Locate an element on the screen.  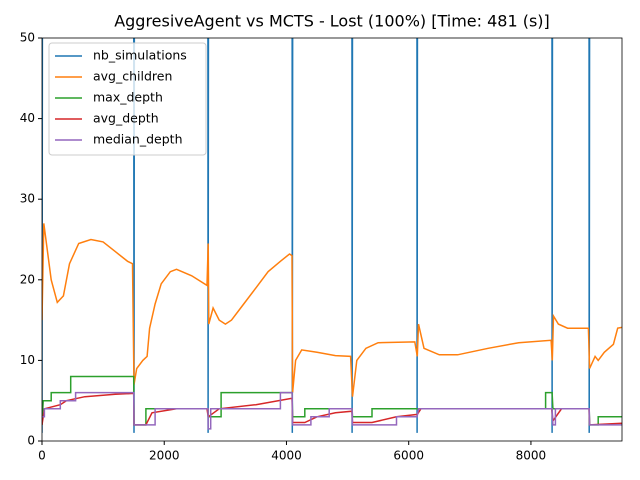
y-tick-label: 0 is located at coordinates (31, 441).